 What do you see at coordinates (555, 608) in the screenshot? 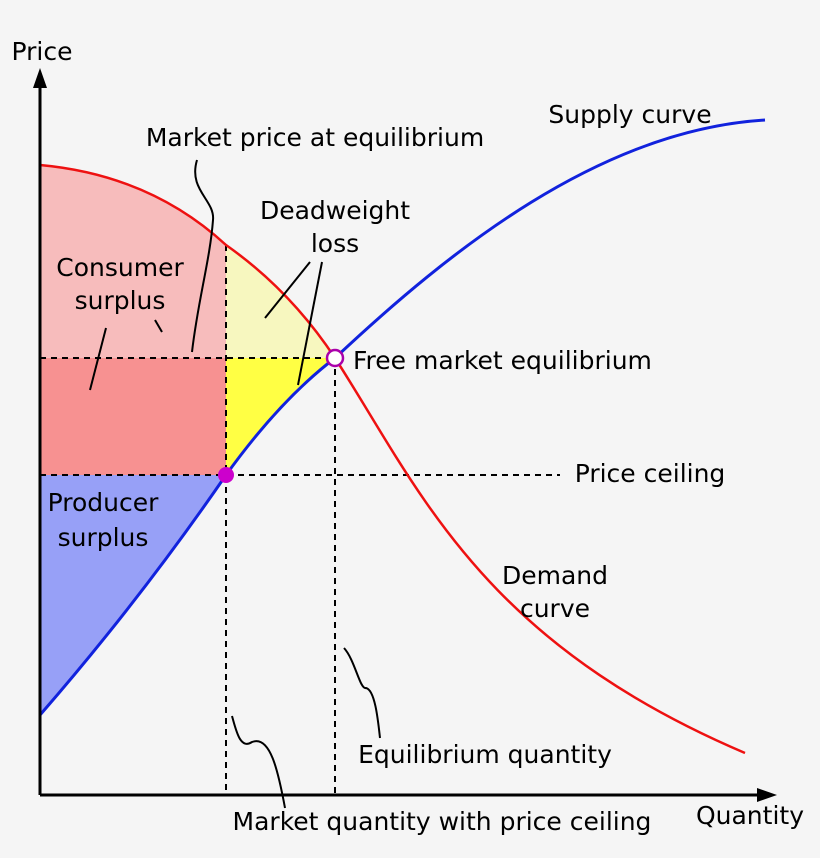
I see `demand-label: curve` at bounding box center [555, 608].